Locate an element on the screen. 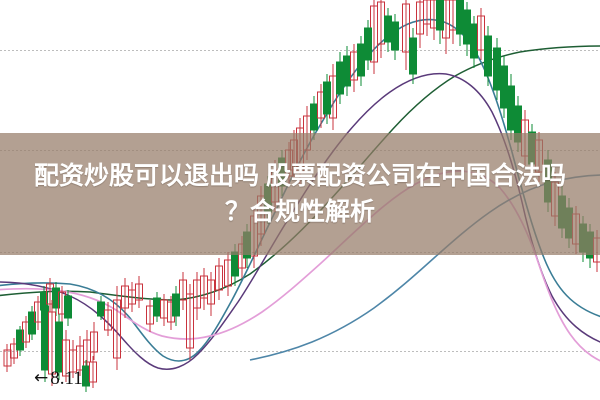 The width and height of the screenshot is (600, 400). left-arrow-icon: ← is located at coordinates (41, 378).